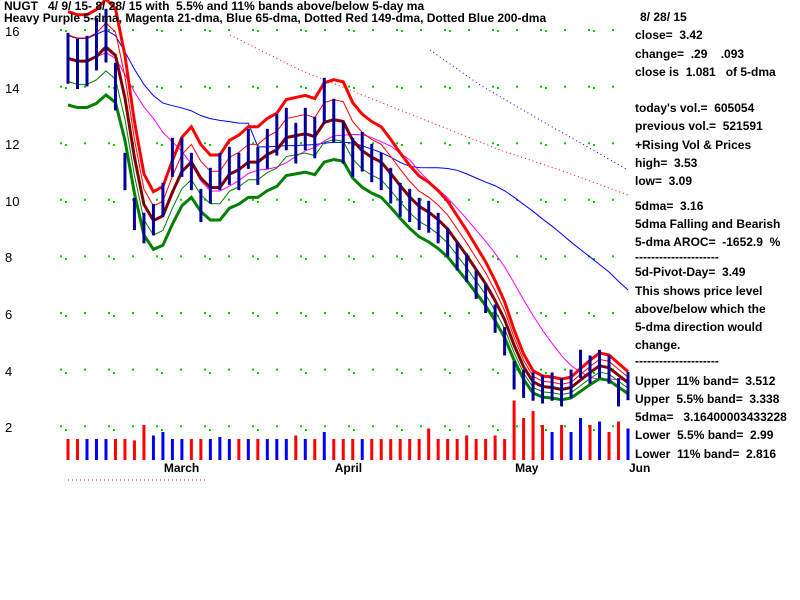 The width and height of the screenshot is (800, 600). I want to click on side-rising: +Rising Vol & Prices, so click(693, 145).